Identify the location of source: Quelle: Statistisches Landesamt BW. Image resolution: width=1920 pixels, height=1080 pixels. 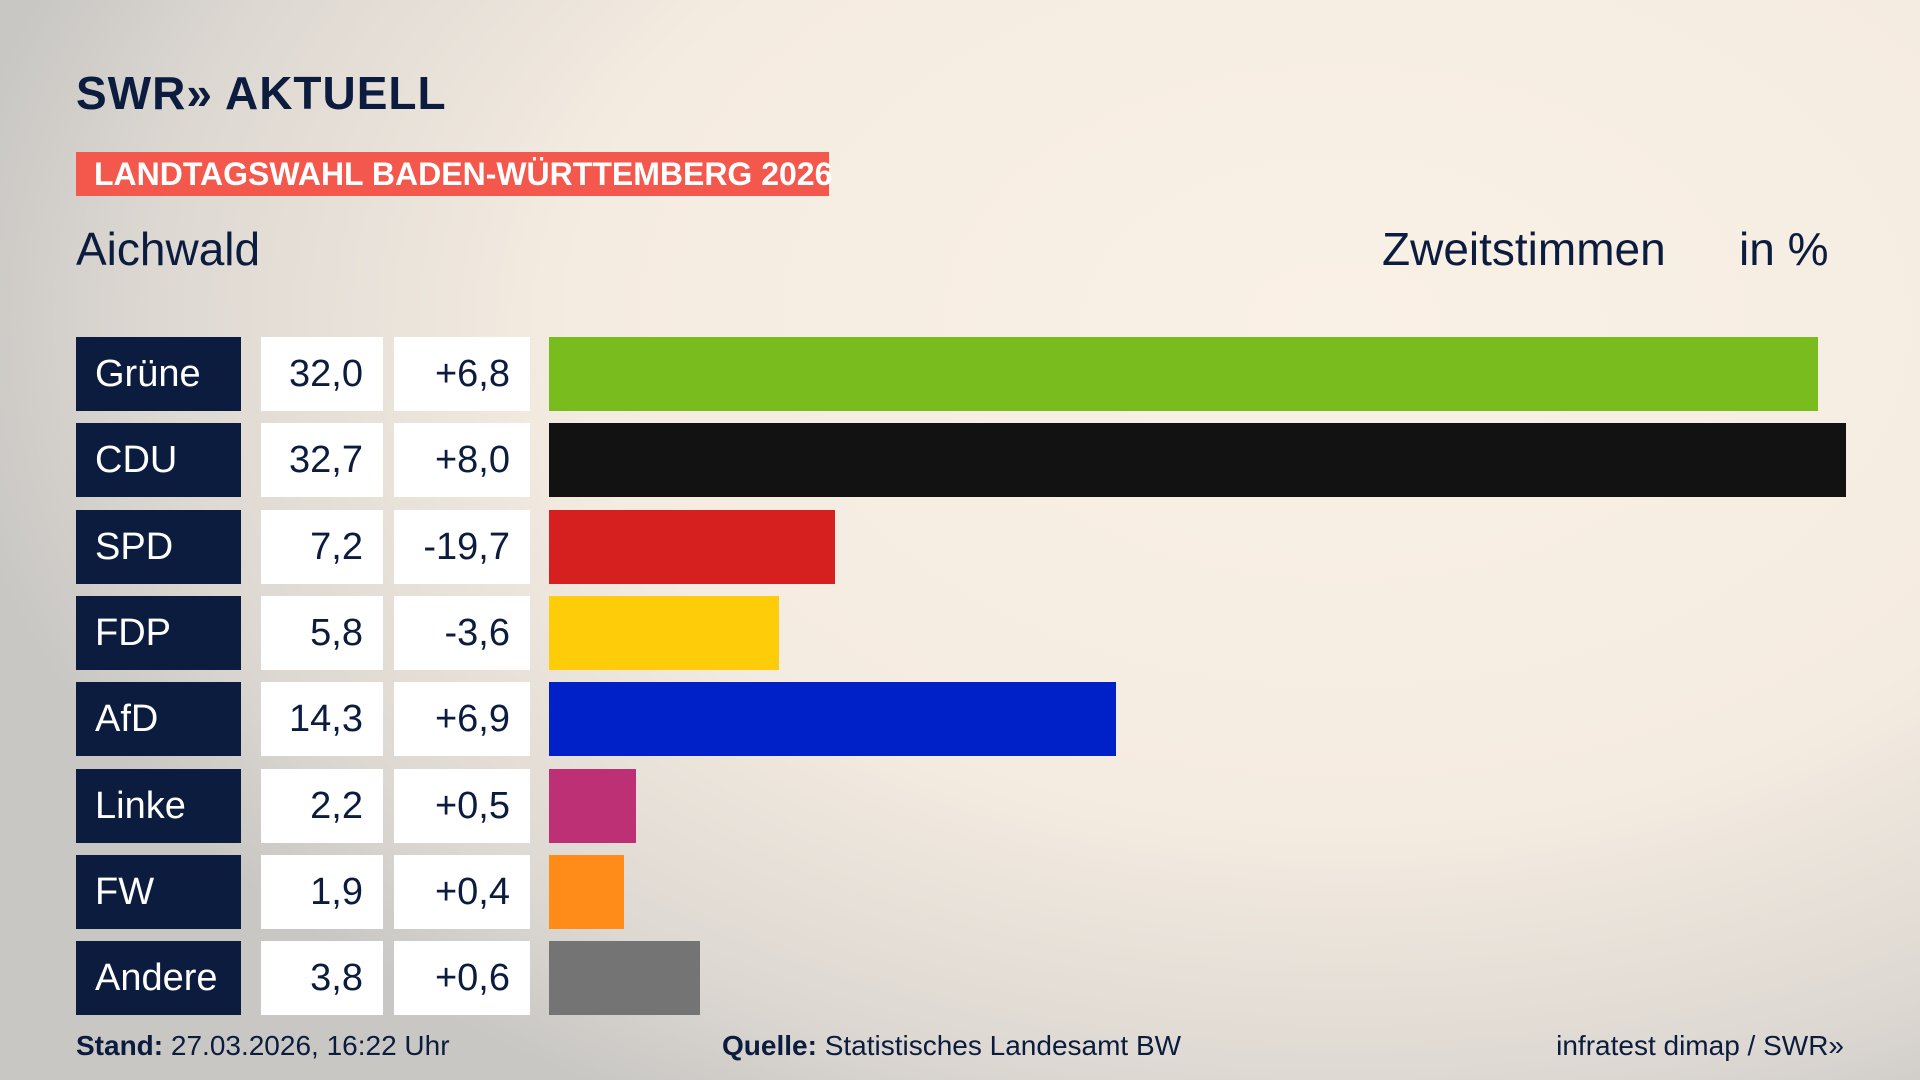
(951, 1046).